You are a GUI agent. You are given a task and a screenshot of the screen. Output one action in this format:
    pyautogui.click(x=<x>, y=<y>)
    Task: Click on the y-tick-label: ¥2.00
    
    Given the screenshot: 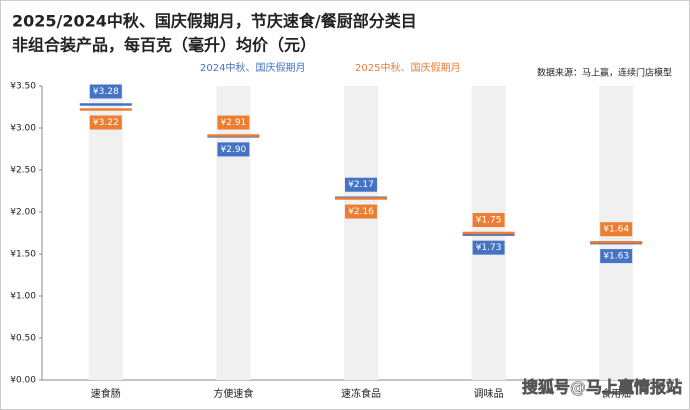 What is the action you would take?
    pyautogui.click(x=23, y=213)
    